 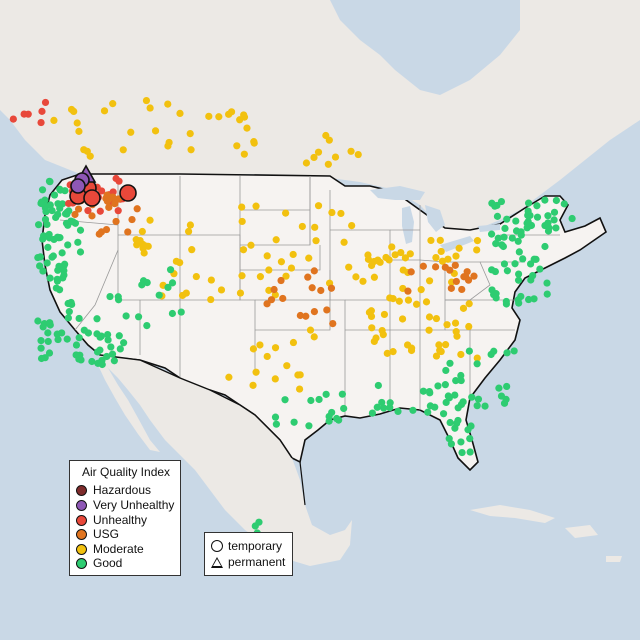 What do you see at coordinates (118, 549) in the screenshot?
I see `legend-label-moderate: Moderate` at bounding box center [118, 549].